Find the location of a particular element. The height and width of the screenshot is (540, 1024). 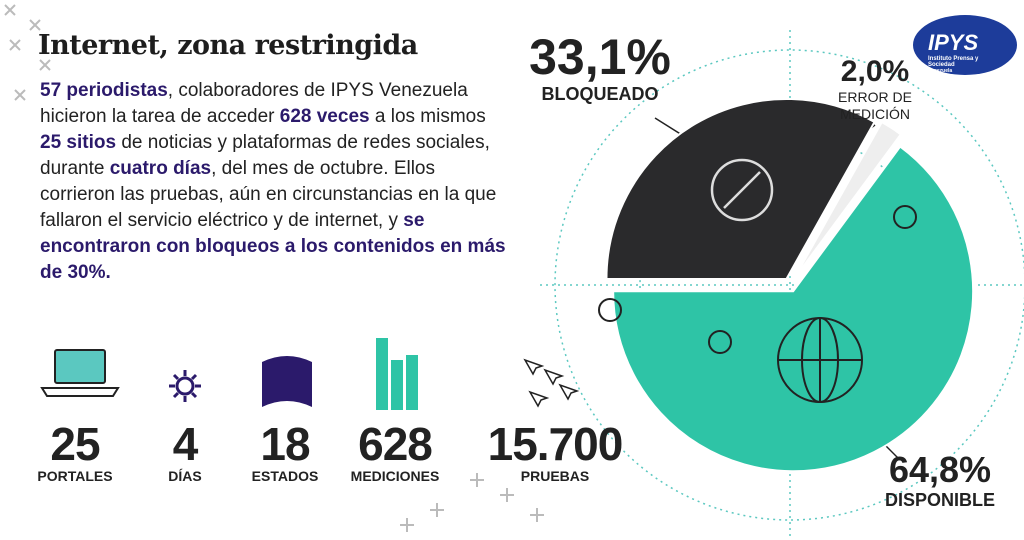

pie-label: 2,0% ERROR DE MEDICIÓN is located at coordinates (875, 89).